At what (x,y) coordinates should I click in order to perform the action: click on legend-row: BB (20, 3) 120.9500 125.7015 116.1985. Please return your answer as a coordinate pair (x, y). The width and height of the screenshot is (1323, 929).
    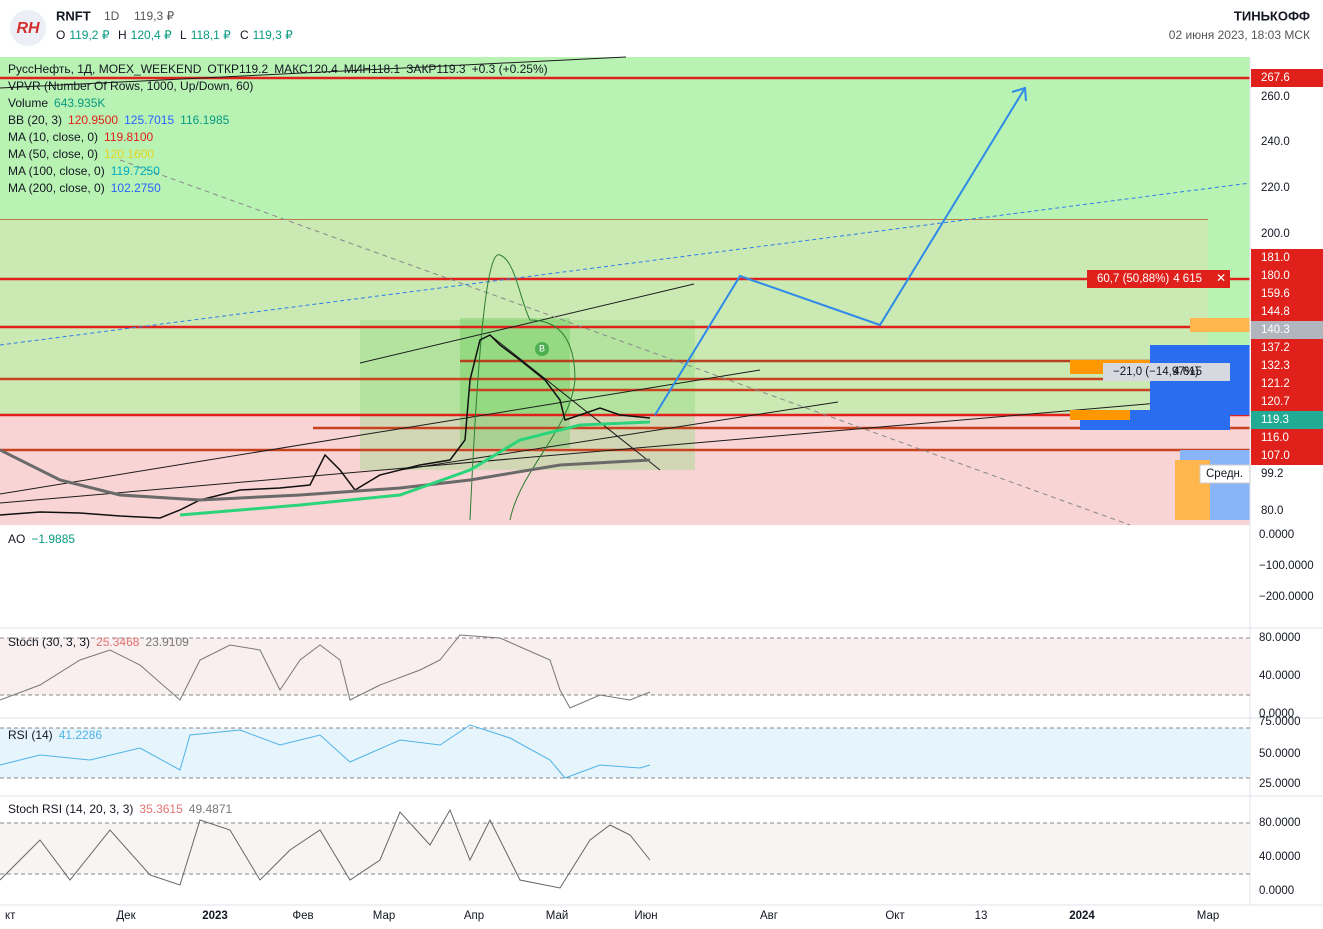
    Looking at the image, I should click on (119, 120).